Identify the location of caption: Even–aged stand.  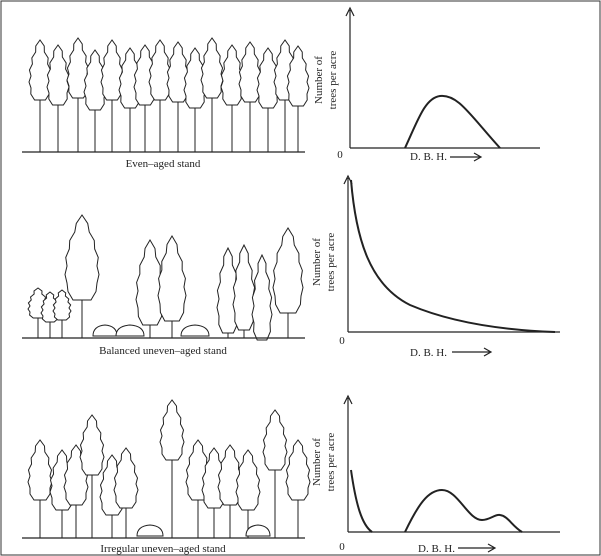
(163, 164).